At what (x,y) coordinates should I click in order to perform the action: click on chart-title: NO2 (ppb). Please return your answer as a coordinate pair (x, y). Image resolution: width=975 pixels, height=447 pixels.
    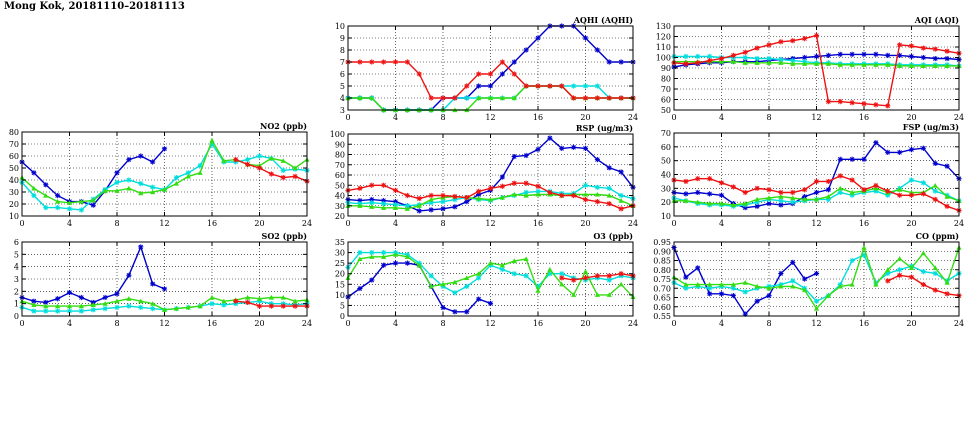
    Looking at the image, I should click on (283, 126).